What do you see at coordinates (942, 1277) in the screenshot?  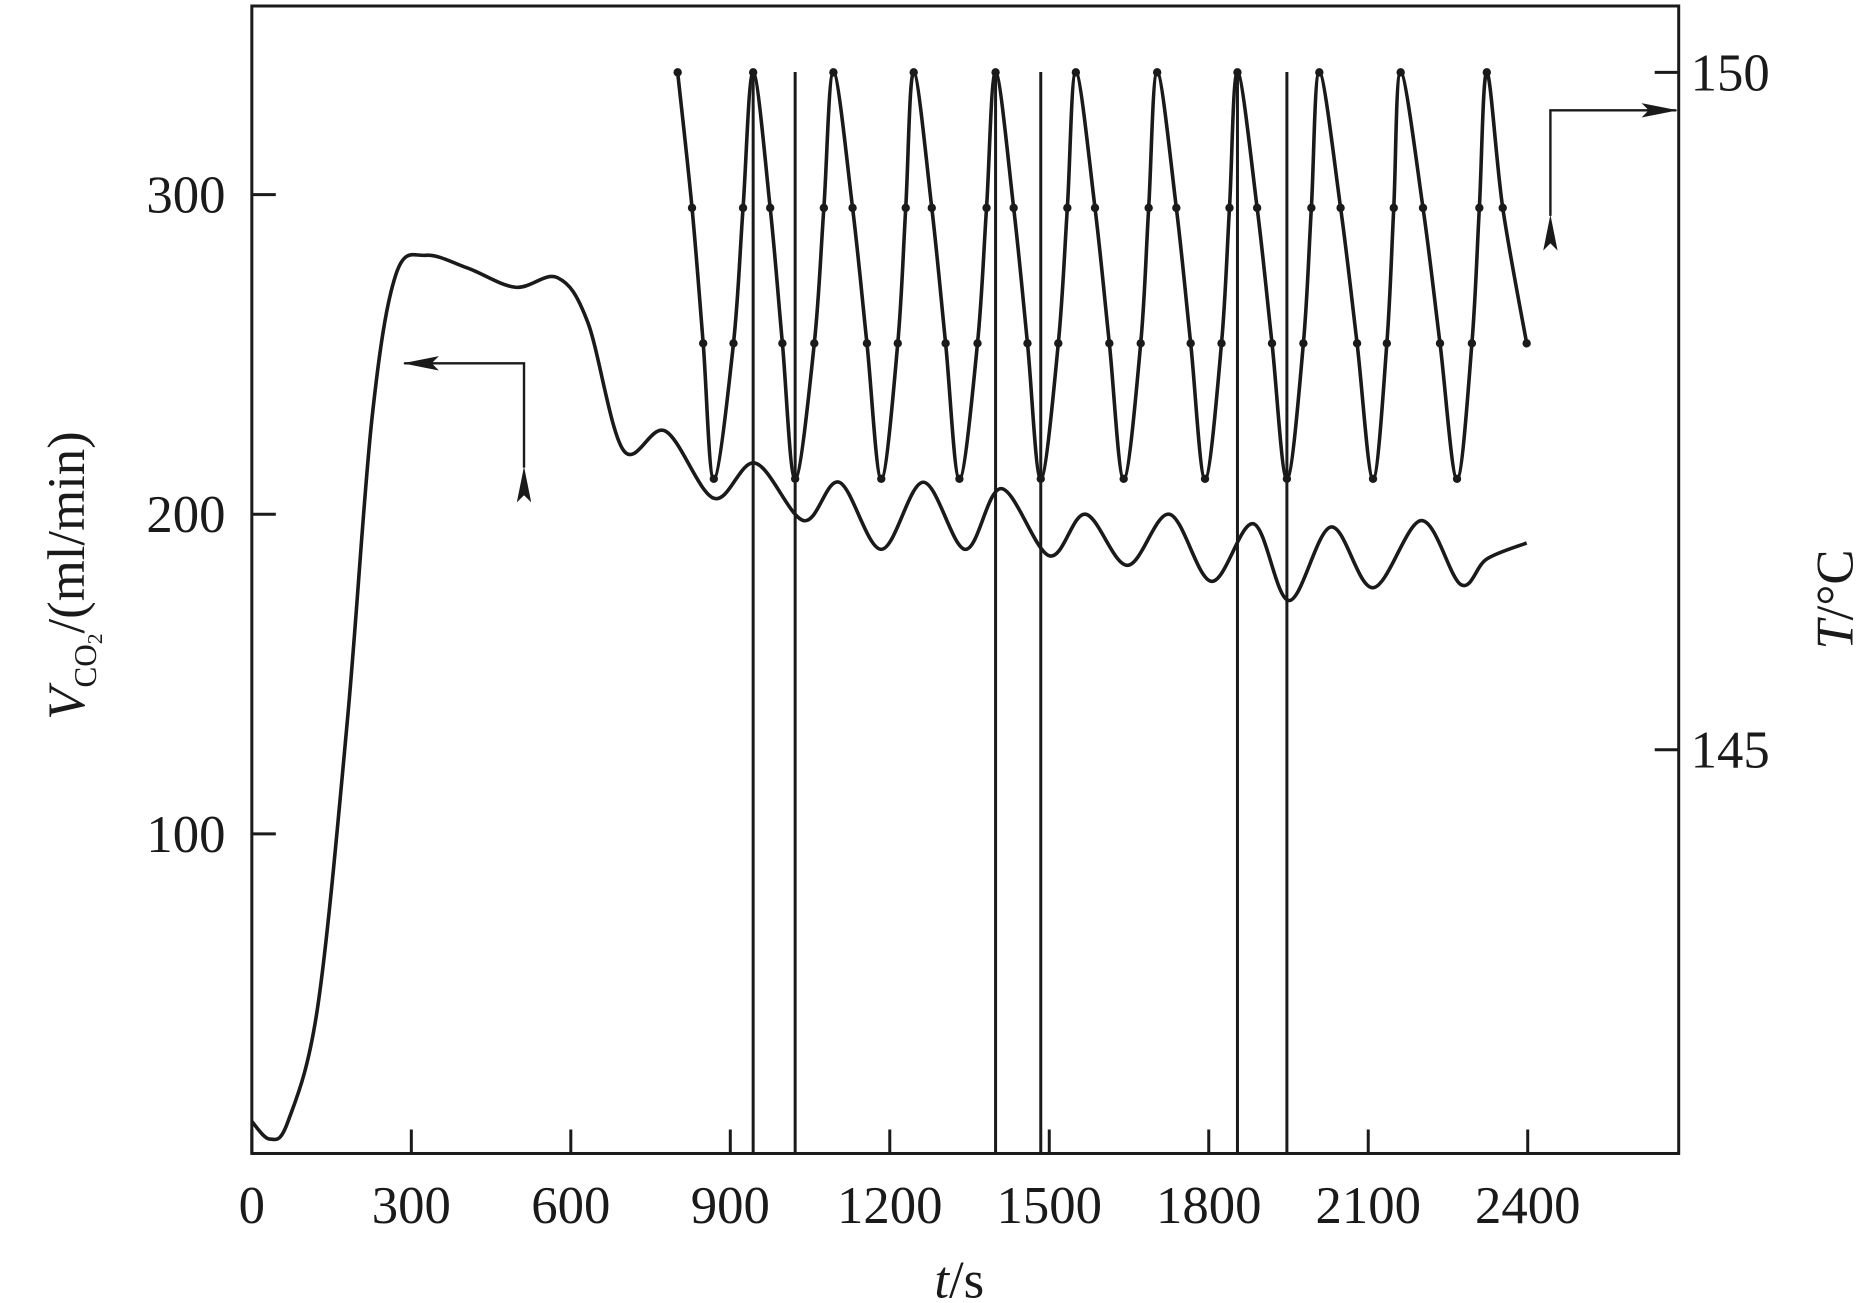 I see `x-label-symbol: t` at bounding box center [942, 1277].